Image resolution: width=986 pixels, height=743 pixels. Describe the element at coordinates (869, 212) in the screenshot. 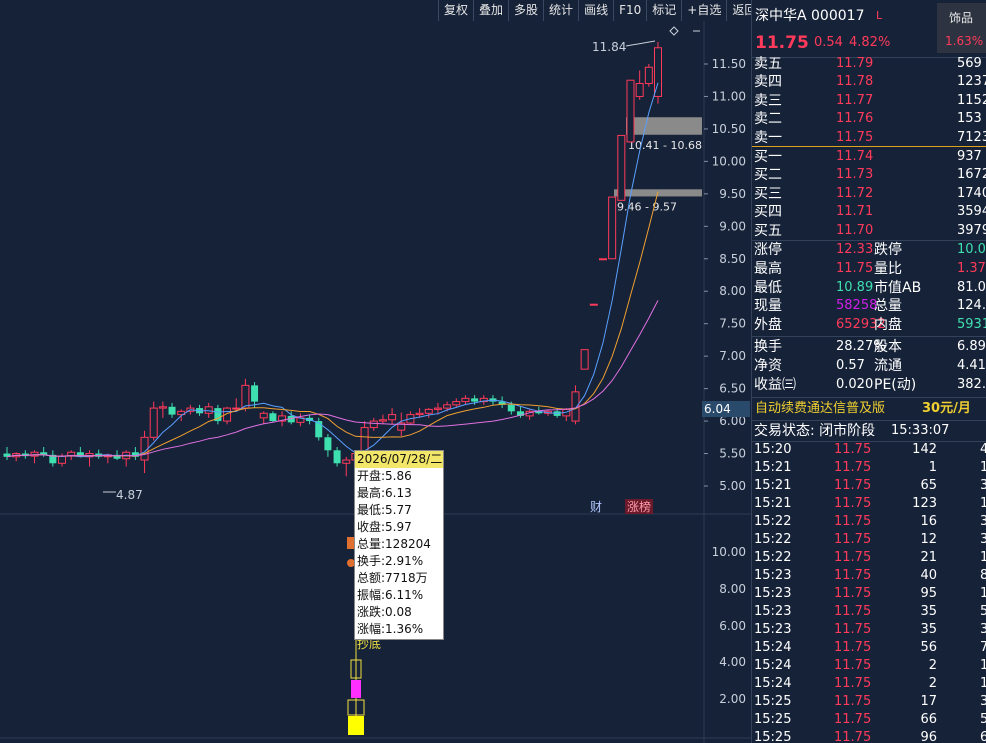

I see `order-book-row: 买四 11.71 3594` at that location.